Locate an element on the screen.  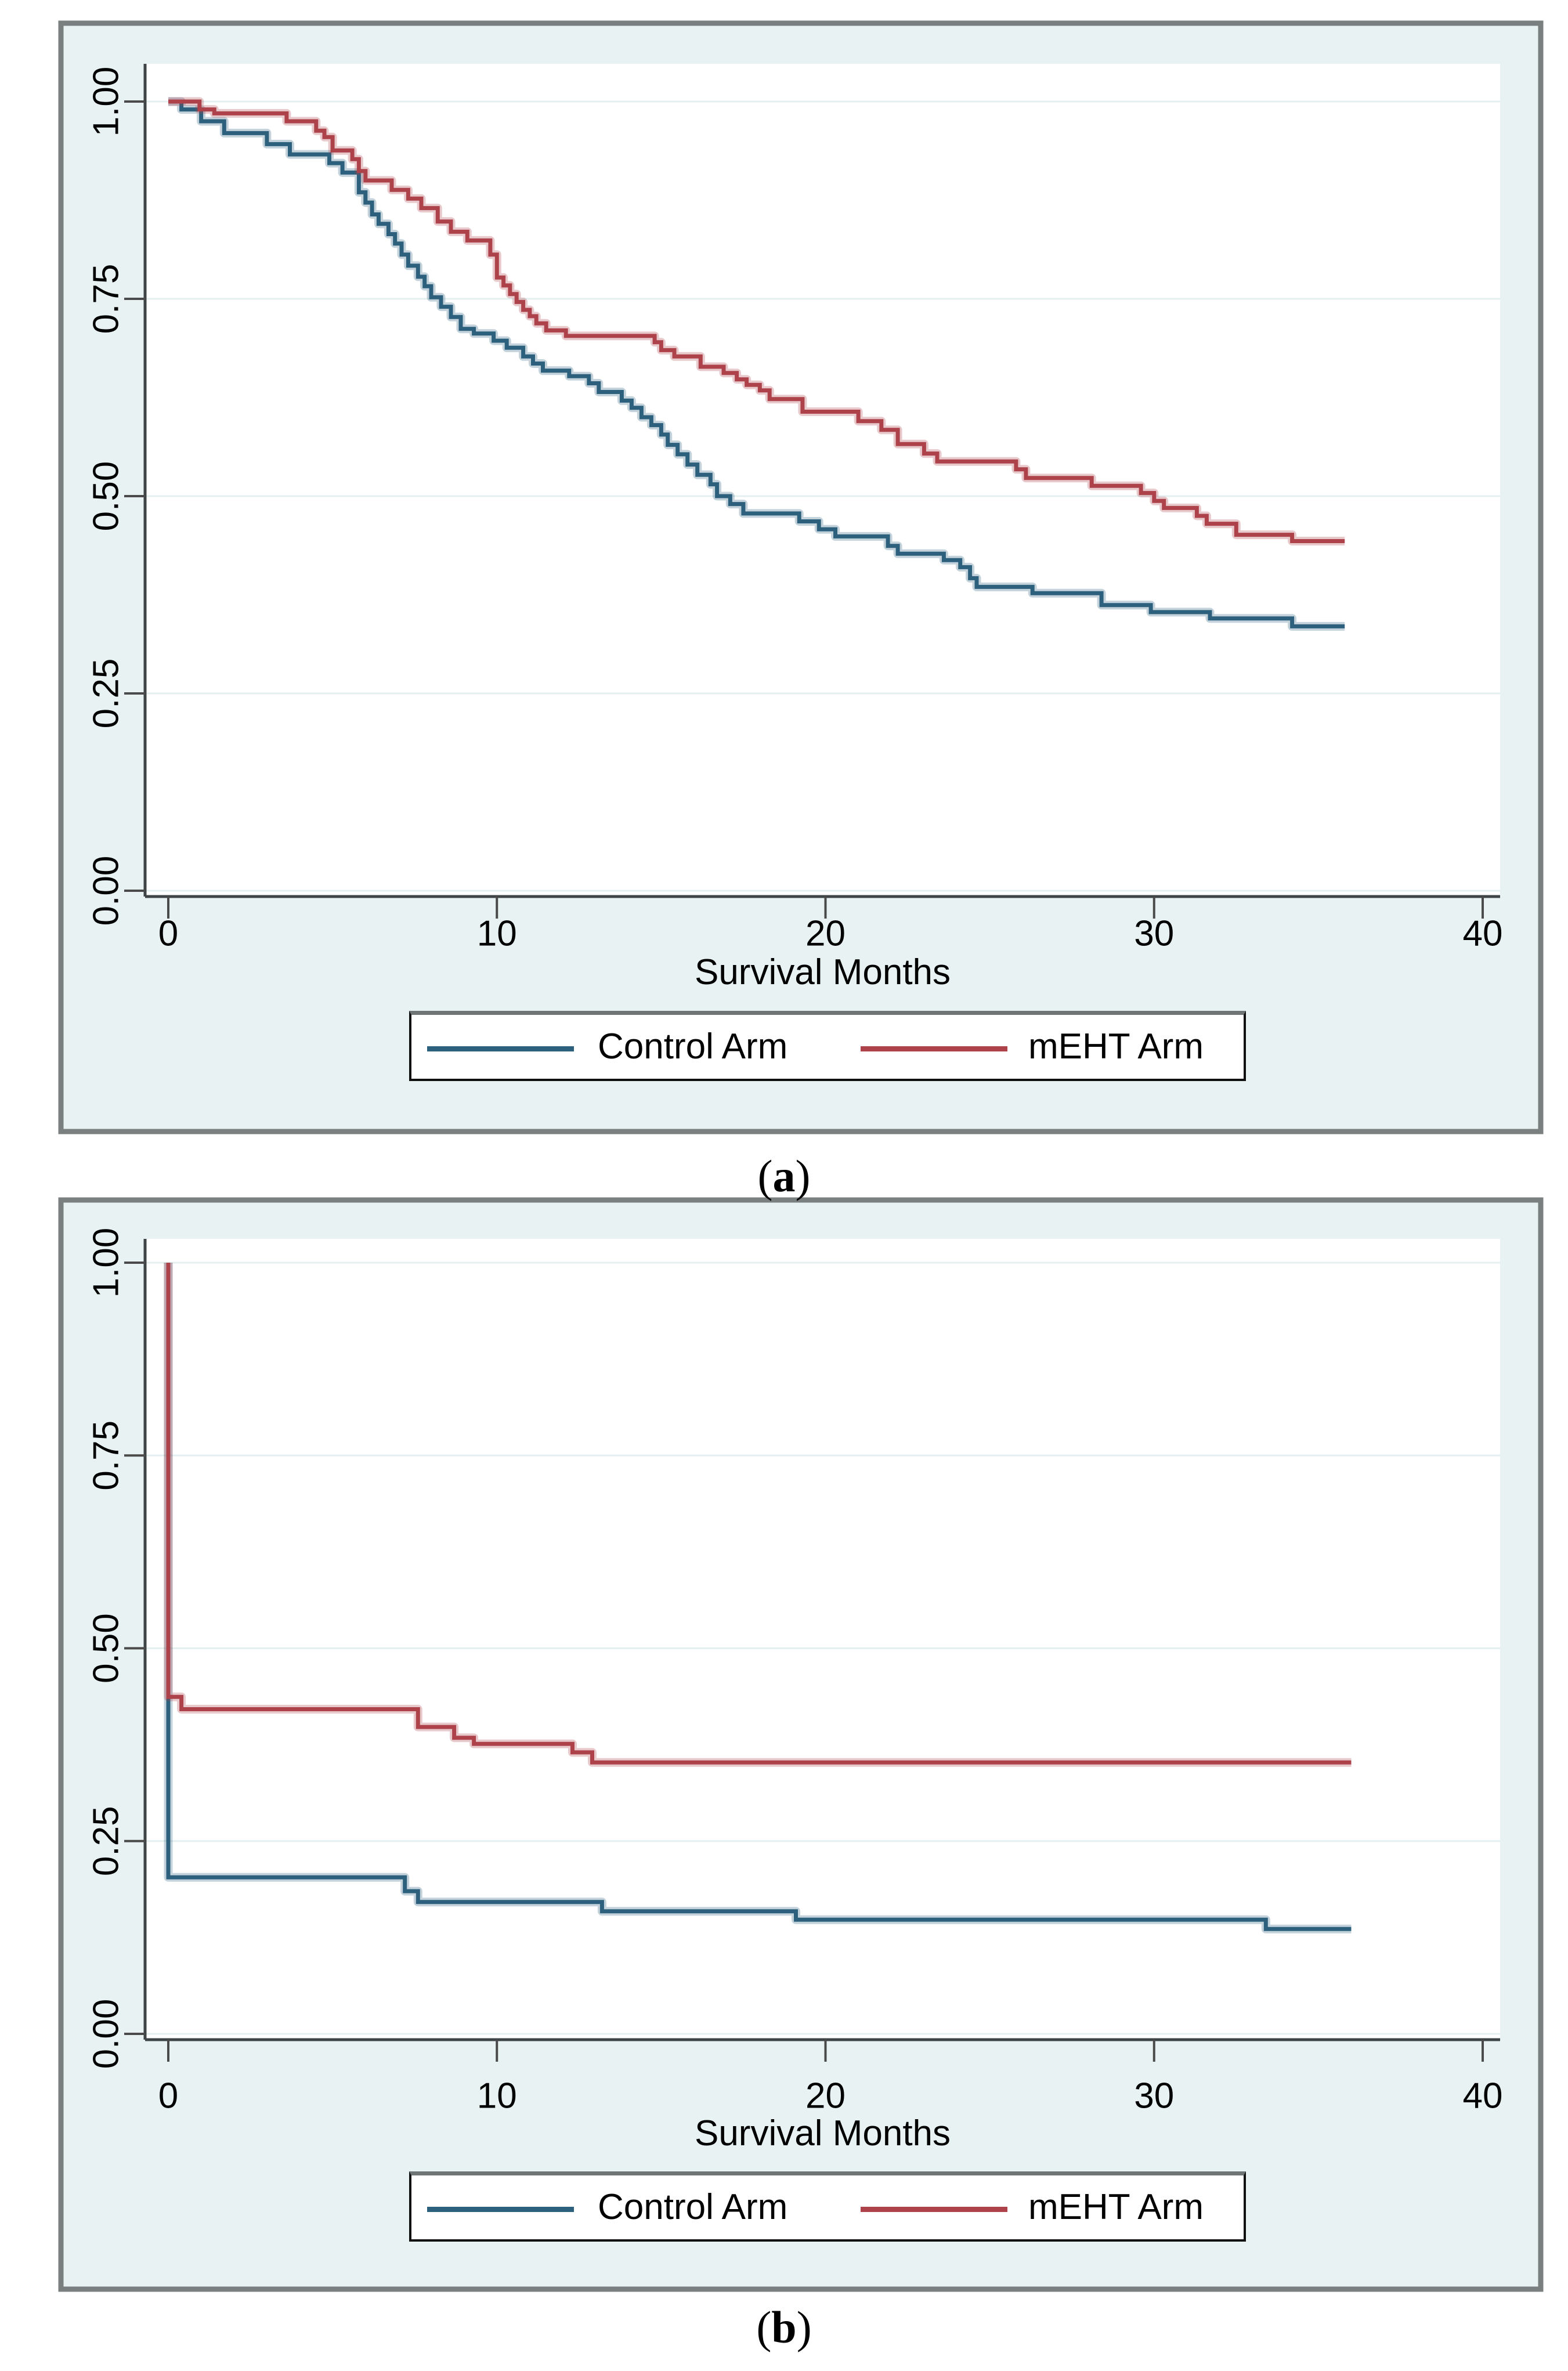
caption-panel-b: (b) is located at coordinates (784, 2327).